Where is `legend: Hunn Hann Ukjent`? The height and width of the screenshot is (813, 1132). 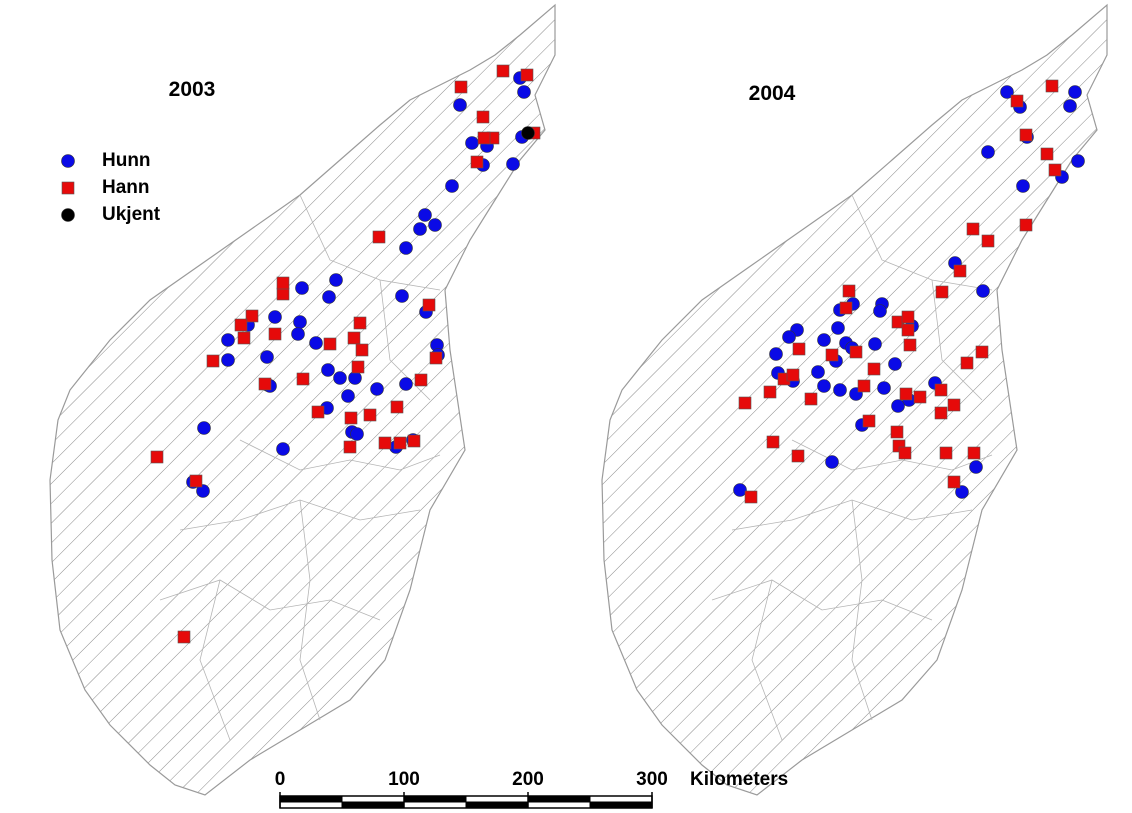 legend: Hunn Hann Ukjent is located at coordinates (111, 187).